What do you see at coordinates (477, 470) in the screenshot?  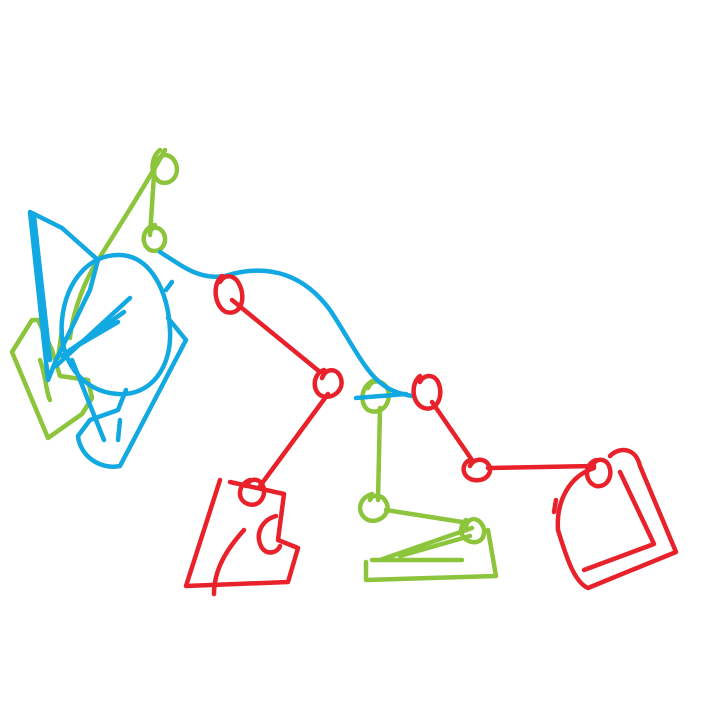 I see `red-knee-loop` at bounding box center [477, 470].